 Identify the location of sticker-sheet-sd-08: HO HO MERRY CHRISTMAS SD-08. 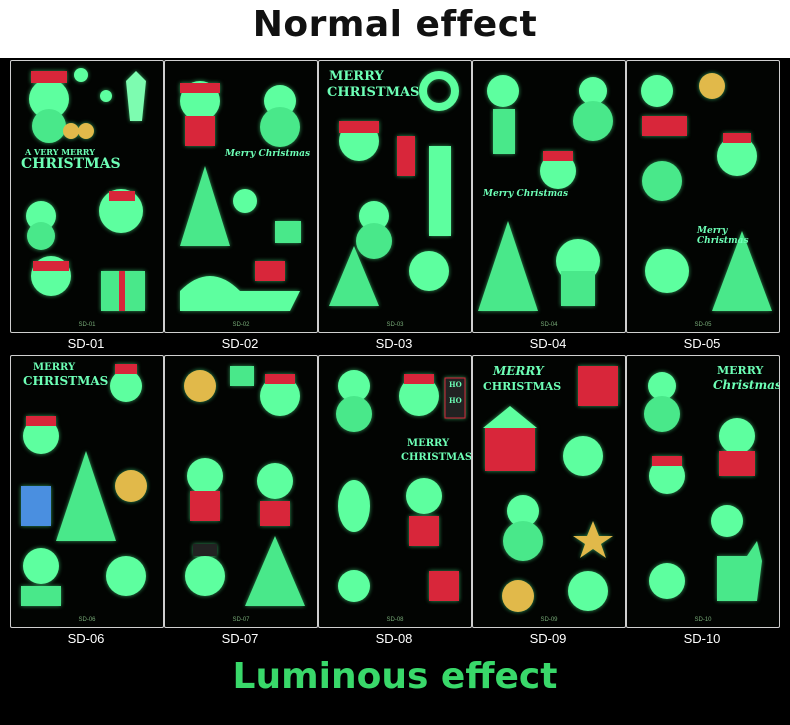
(395, 491).